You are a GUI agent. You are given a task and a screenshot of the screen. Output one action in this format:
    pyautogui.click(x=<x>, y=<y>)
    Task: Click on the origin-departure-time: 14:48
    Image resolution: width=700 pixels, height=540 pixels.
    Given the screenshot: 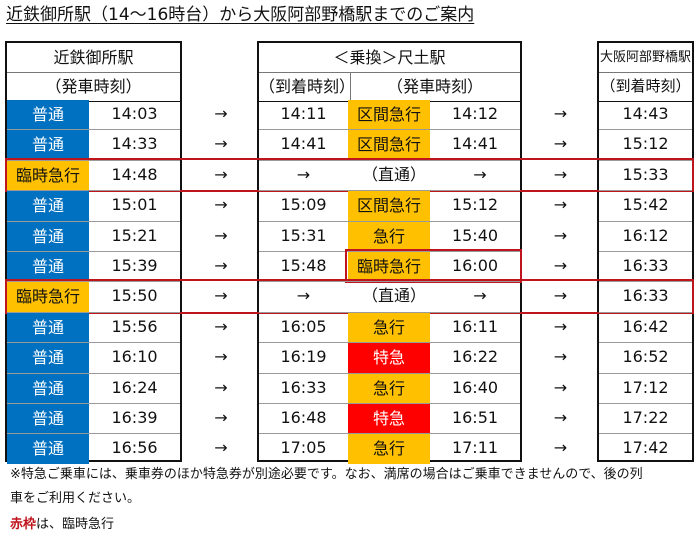 What is the action you would take?
    pyautogui.click(x=134, y=174)
    